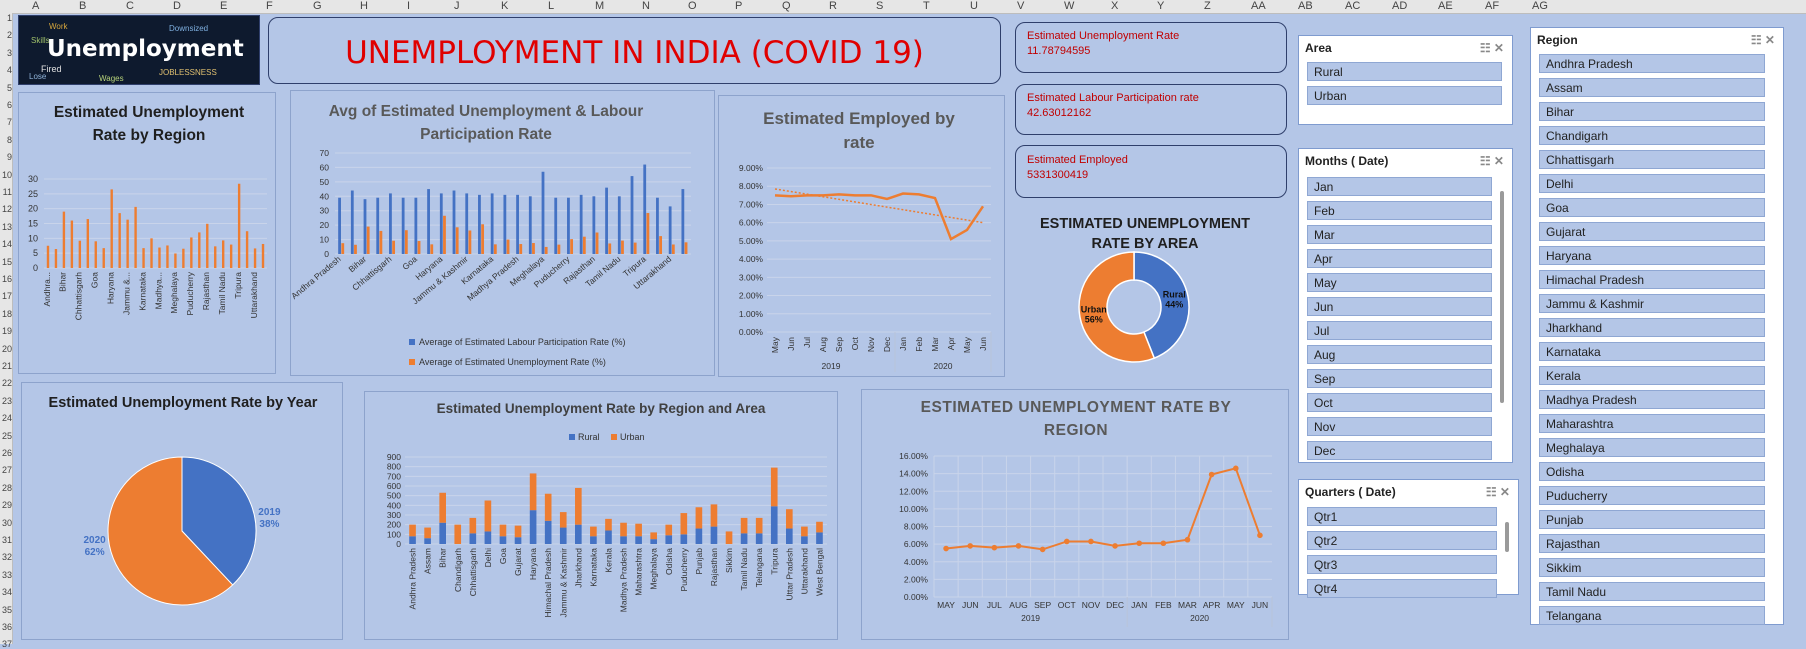  I want to click on row-header-29: 29, so click(6, 505).